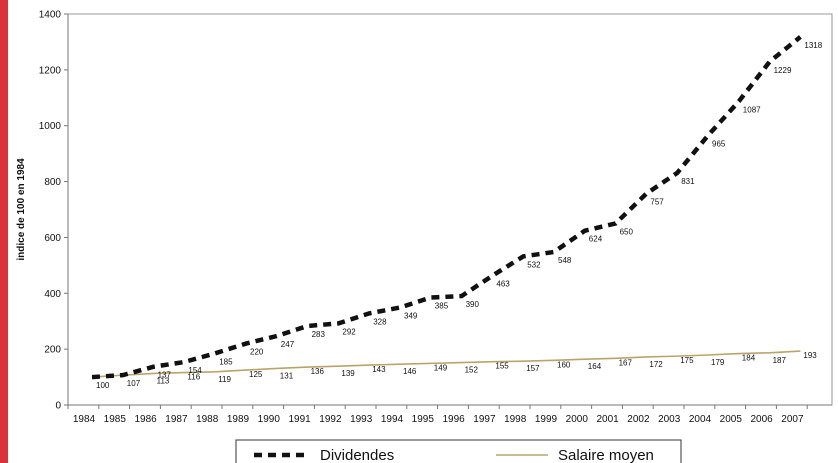 Image resolution: width=838 pixels, height=463 pixels. Describe the element at coordinates (453, 419) in the screenshot. I see `x-tick-label: 1996` at that location.